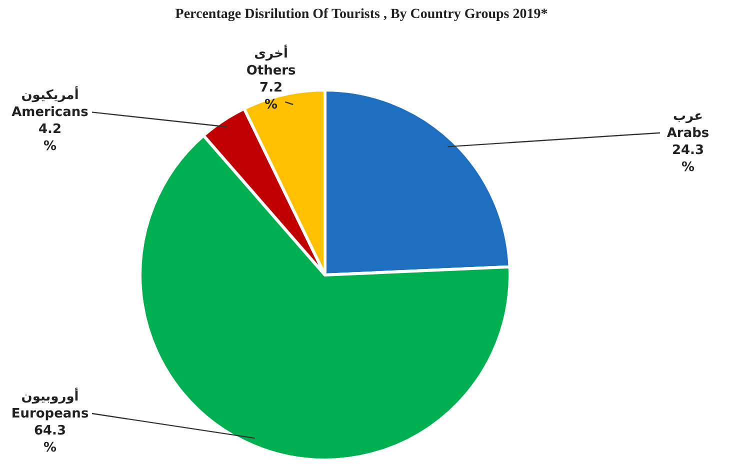 The image size is (733, 464). Describe the element at coordinates (688, 158) in the screenshot. I see `data-label: 24.3 %` at that location.